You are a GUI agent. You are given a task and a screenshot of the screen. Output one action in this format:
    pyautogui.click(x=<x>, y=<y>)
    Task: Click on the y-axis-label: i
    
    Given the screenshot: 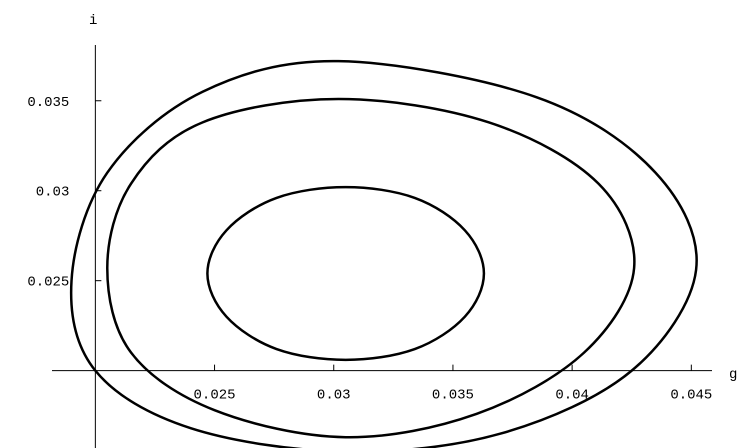 What is the action you would take?
    pyautogui.click(x=93, y=21)
    